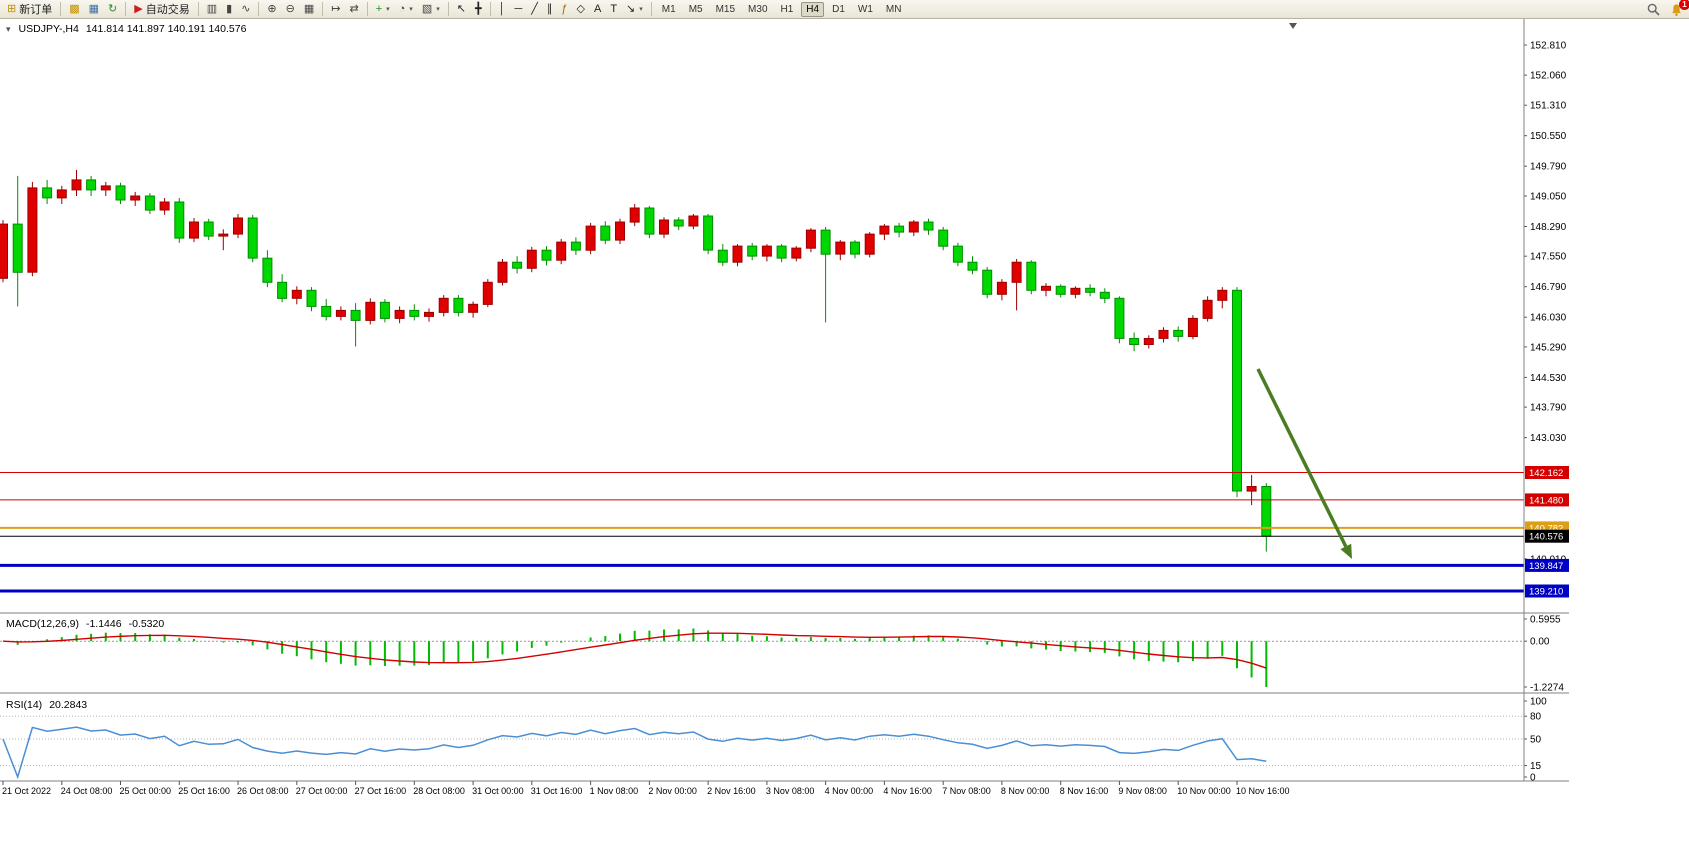 The image size is (1689, 862). What do you see at coordinates (787, 9) in the screenshot?
I see `timeframe-h1-button: H1` at bounding box center [787, 9].